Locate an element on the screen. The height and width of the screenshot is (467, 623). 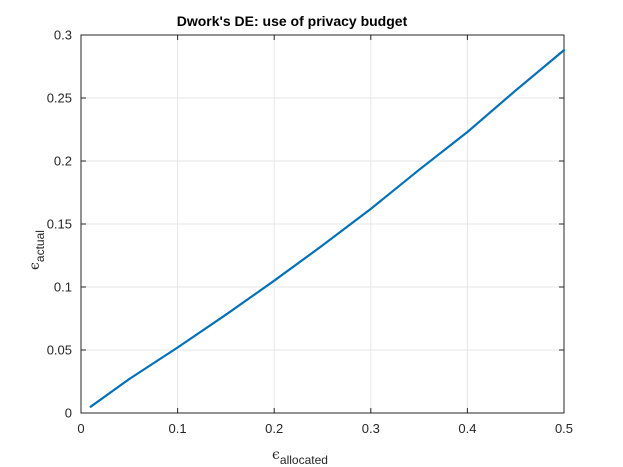
y-tick-label: 0.2 is located at coordinates (63, 161).